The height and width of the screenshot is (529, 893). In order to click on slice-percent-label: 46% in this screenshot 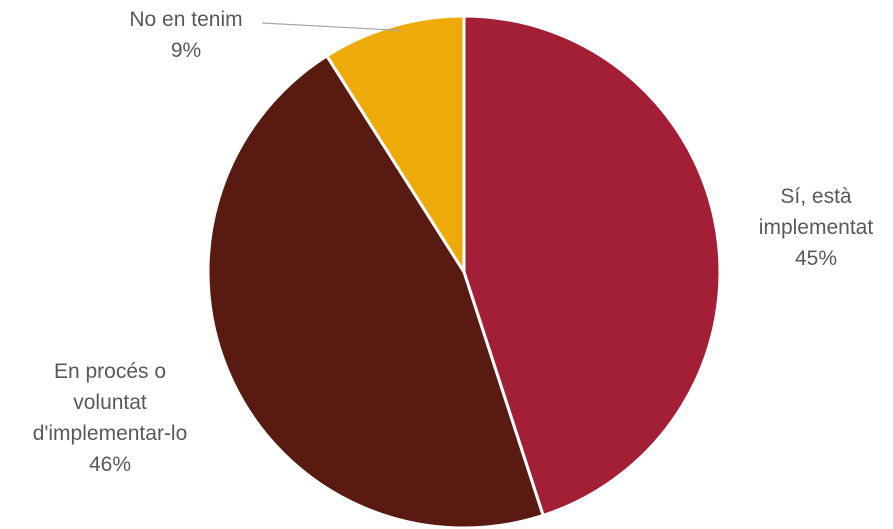, I will do `click(110, 464)`.